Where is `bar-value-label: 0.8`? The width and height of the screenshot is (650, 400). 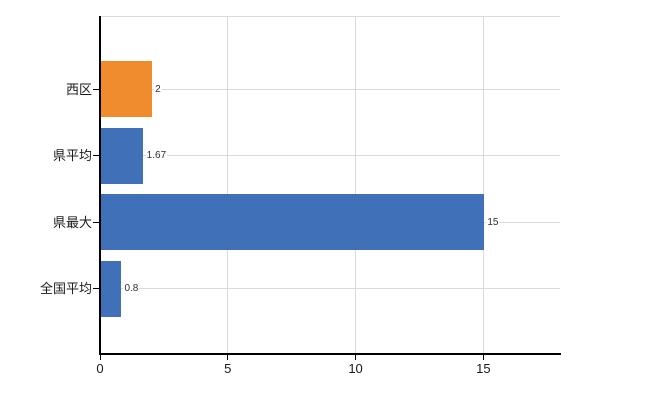
bar-value-label: 0.8 is located at coordinates (131, 288).